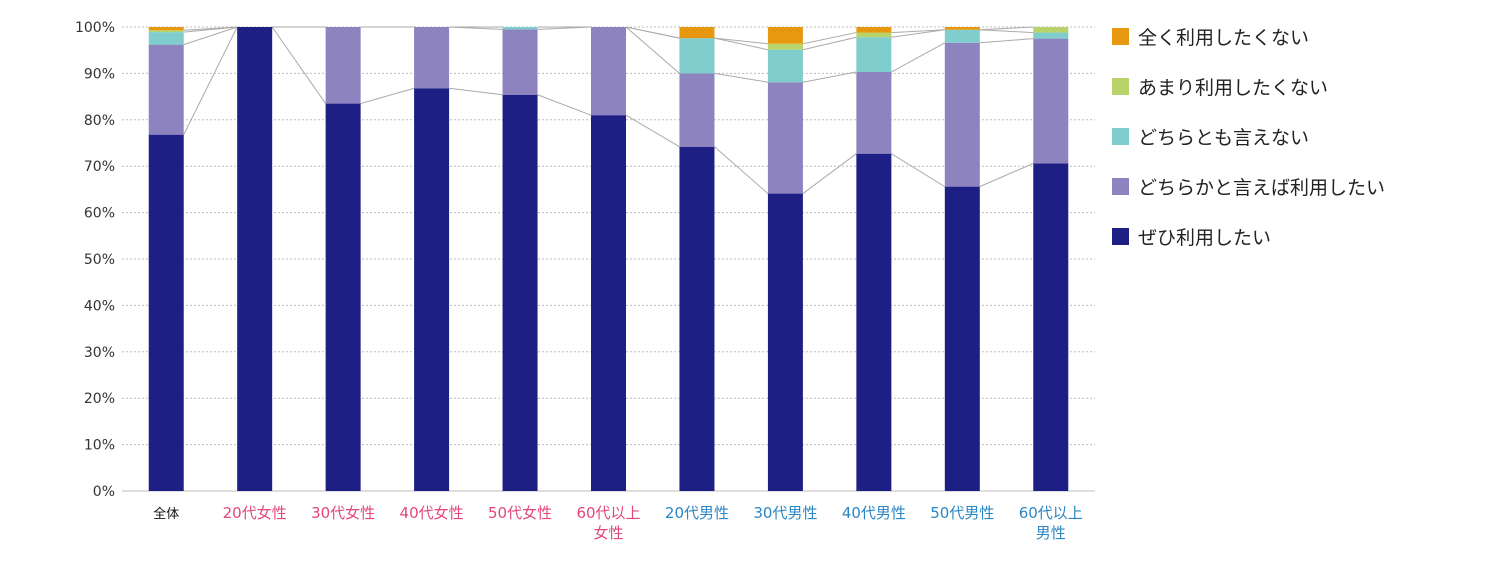 Image resolution: width=1500 pixels, height=566 pixels. I want to click on x-category-label-line: 50代女性, so click(520, 513).